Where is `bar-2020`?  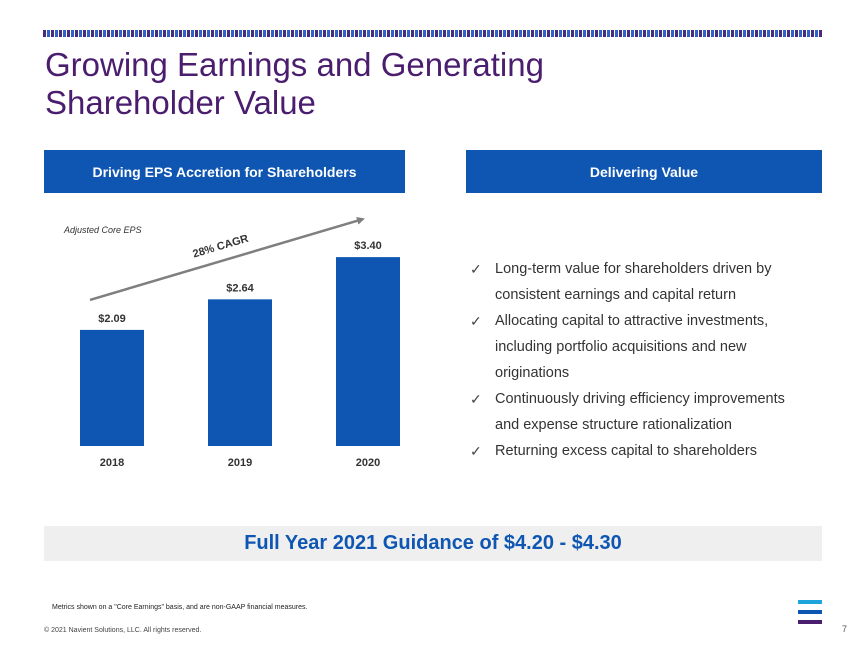
bar-2020 is located at coordinates (368, 351).